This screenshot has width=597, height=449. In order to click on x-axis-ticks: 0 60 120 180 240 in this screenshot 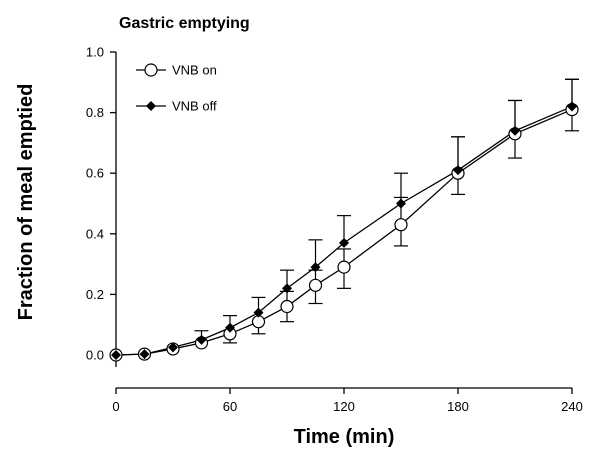, I will do `click(347, 401)`.